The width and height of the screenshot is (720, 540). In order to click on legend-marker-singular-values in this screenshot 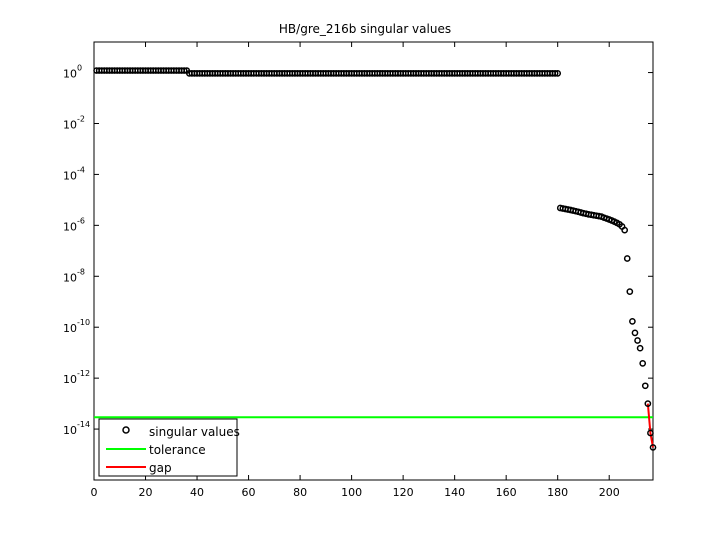, I will do `click(126, 430)`.